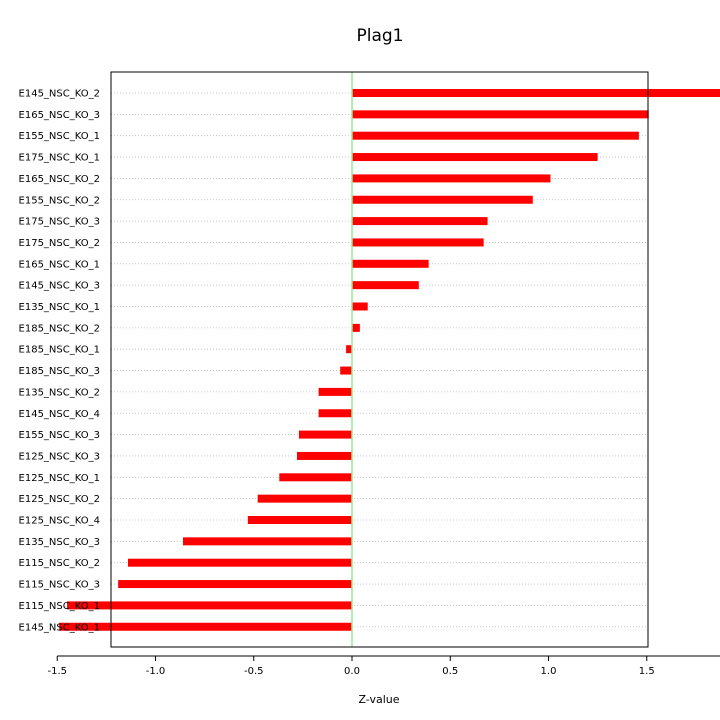  What do you see at coordinates (378, 699) in the screenshot?
I see `x-axis-title: Z-value` at bounding box center [378, 699].